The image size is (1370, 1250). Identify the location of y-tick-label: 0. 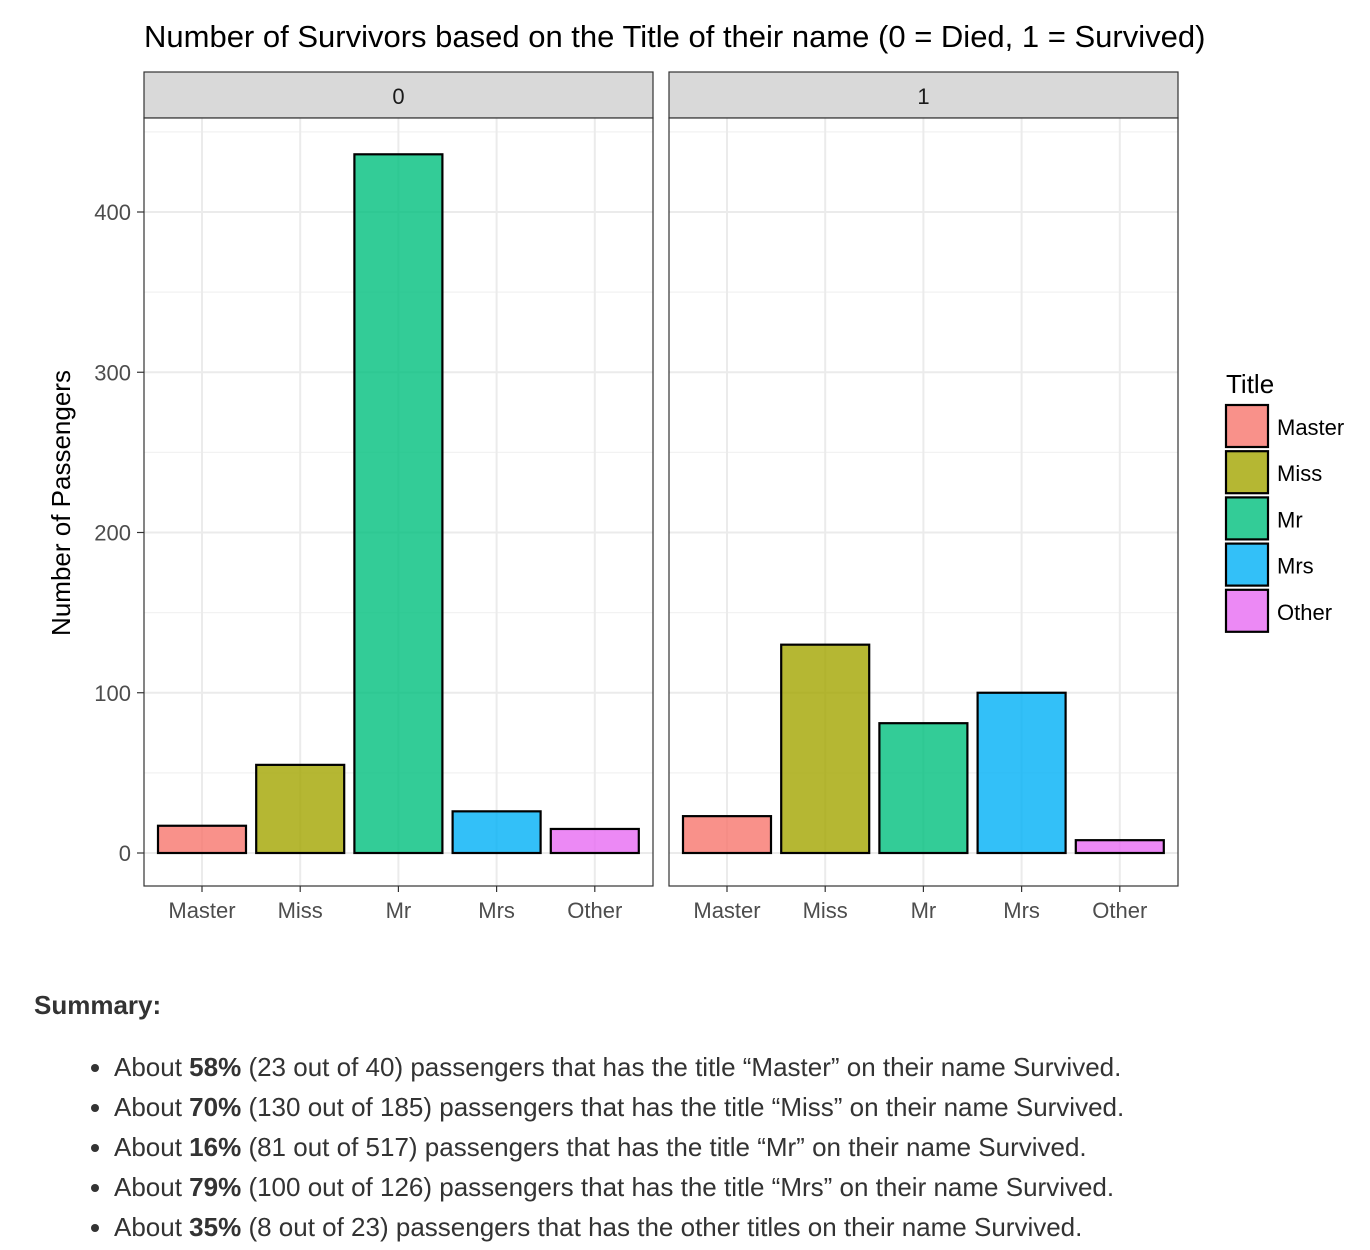
(125, 853).